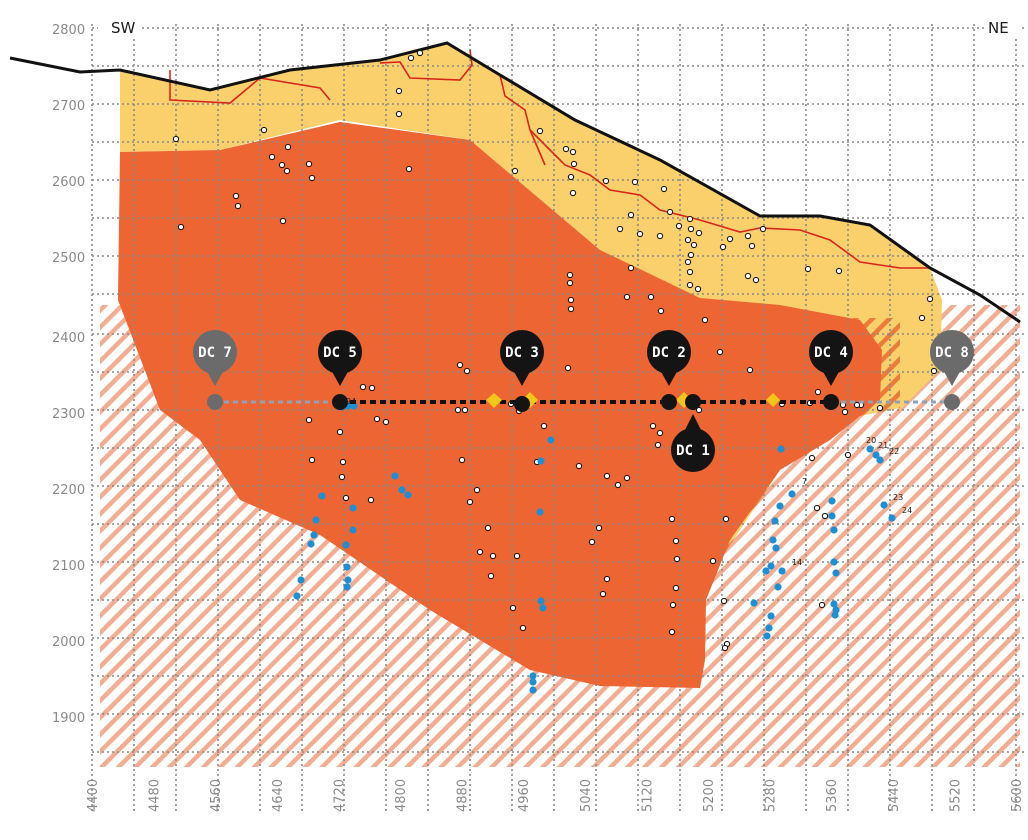  Describe the element at coordinates (68, 106) in the screenshot. I see `elev-tick-2700: 2700` at that location.